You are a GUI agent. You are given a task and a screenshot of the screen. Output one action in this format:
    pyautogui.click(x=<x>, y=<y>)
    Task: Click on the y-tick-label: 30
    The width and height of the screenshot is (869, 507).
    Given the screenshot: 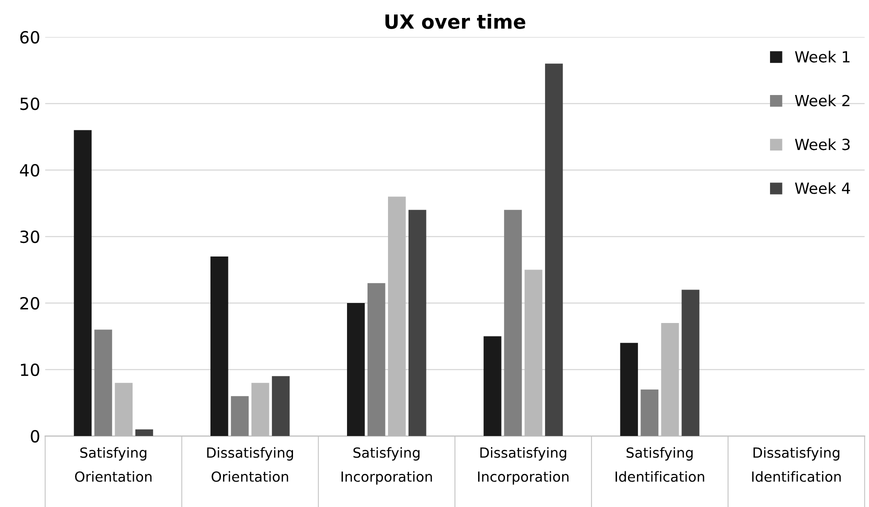 What is the action you would take?
    pyautogui.click(x=30, y=237)
    